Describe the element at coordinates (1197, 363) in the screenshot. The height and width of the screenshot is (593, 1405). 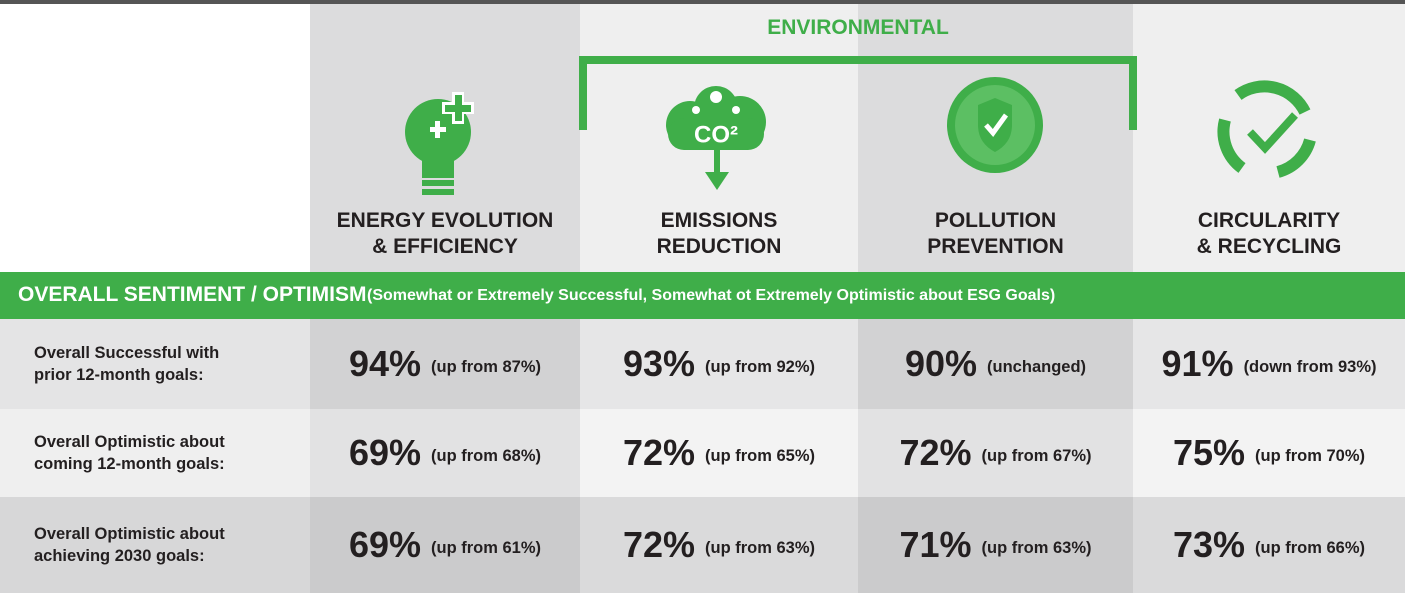
I see `cell-value: 91%` at that location.